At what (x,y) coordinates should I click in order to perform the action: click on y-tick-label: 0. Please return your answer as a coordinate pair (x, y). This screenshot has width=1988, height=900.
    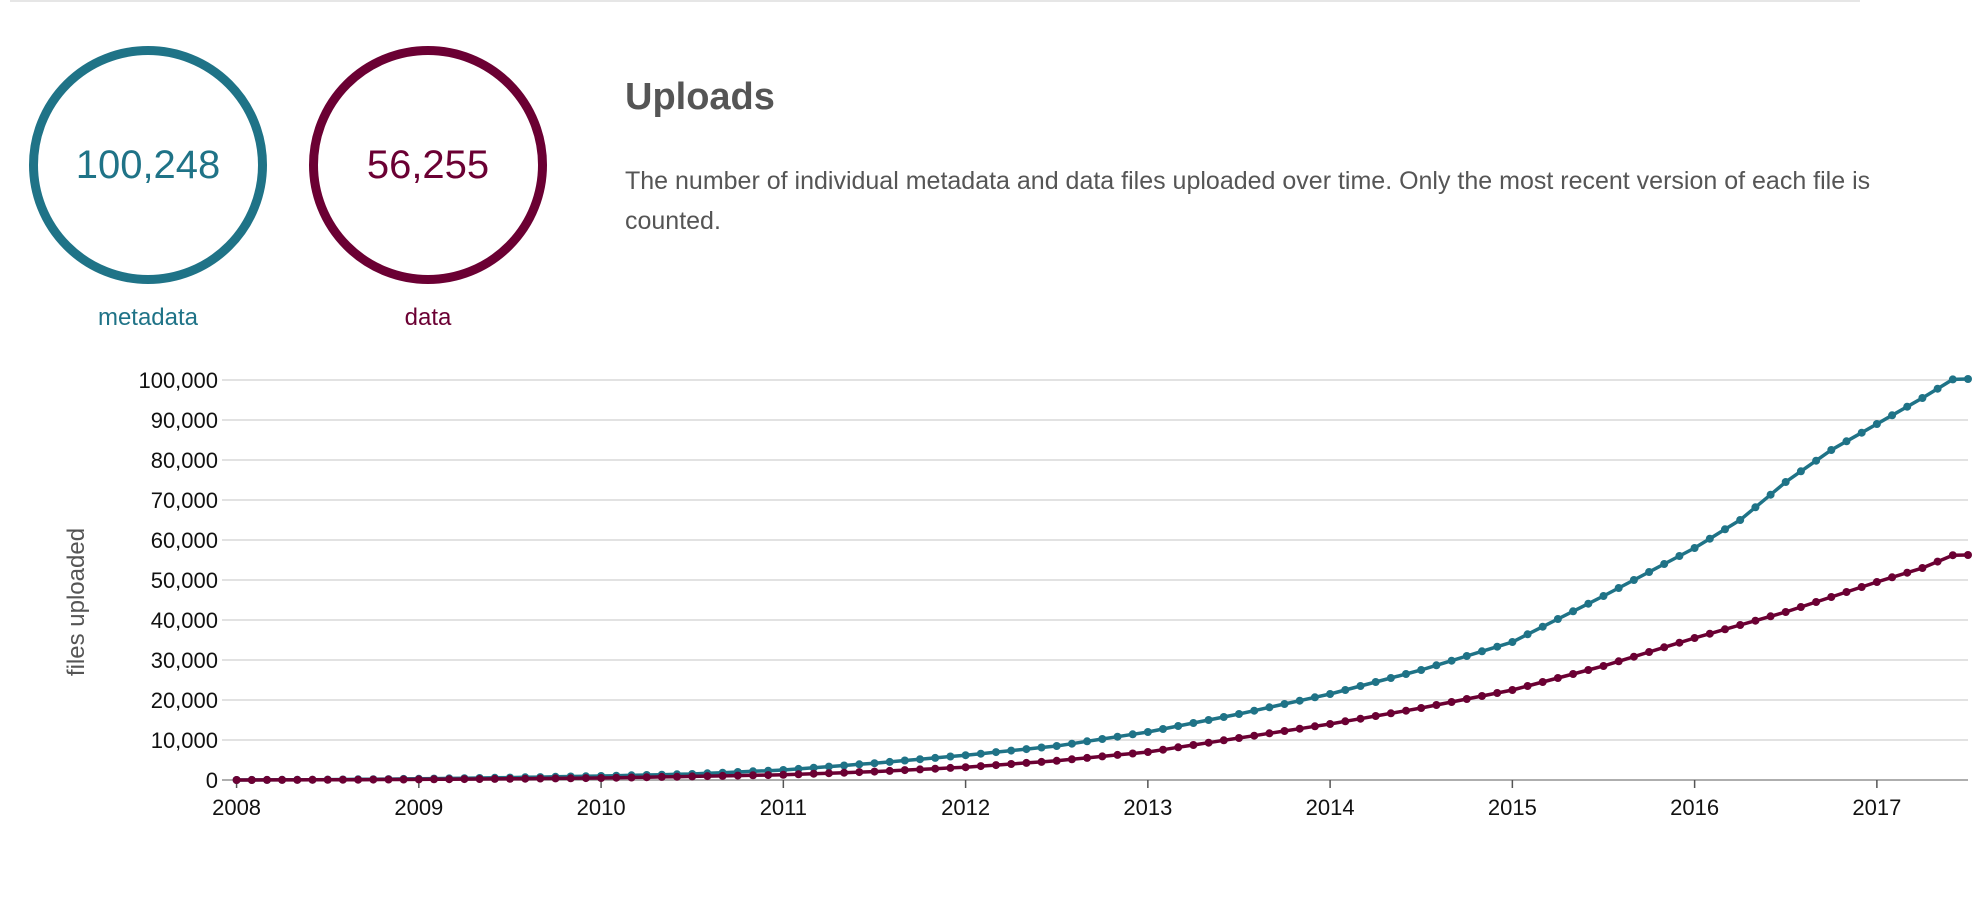
    Looking at the image, I should click on (212, 780).